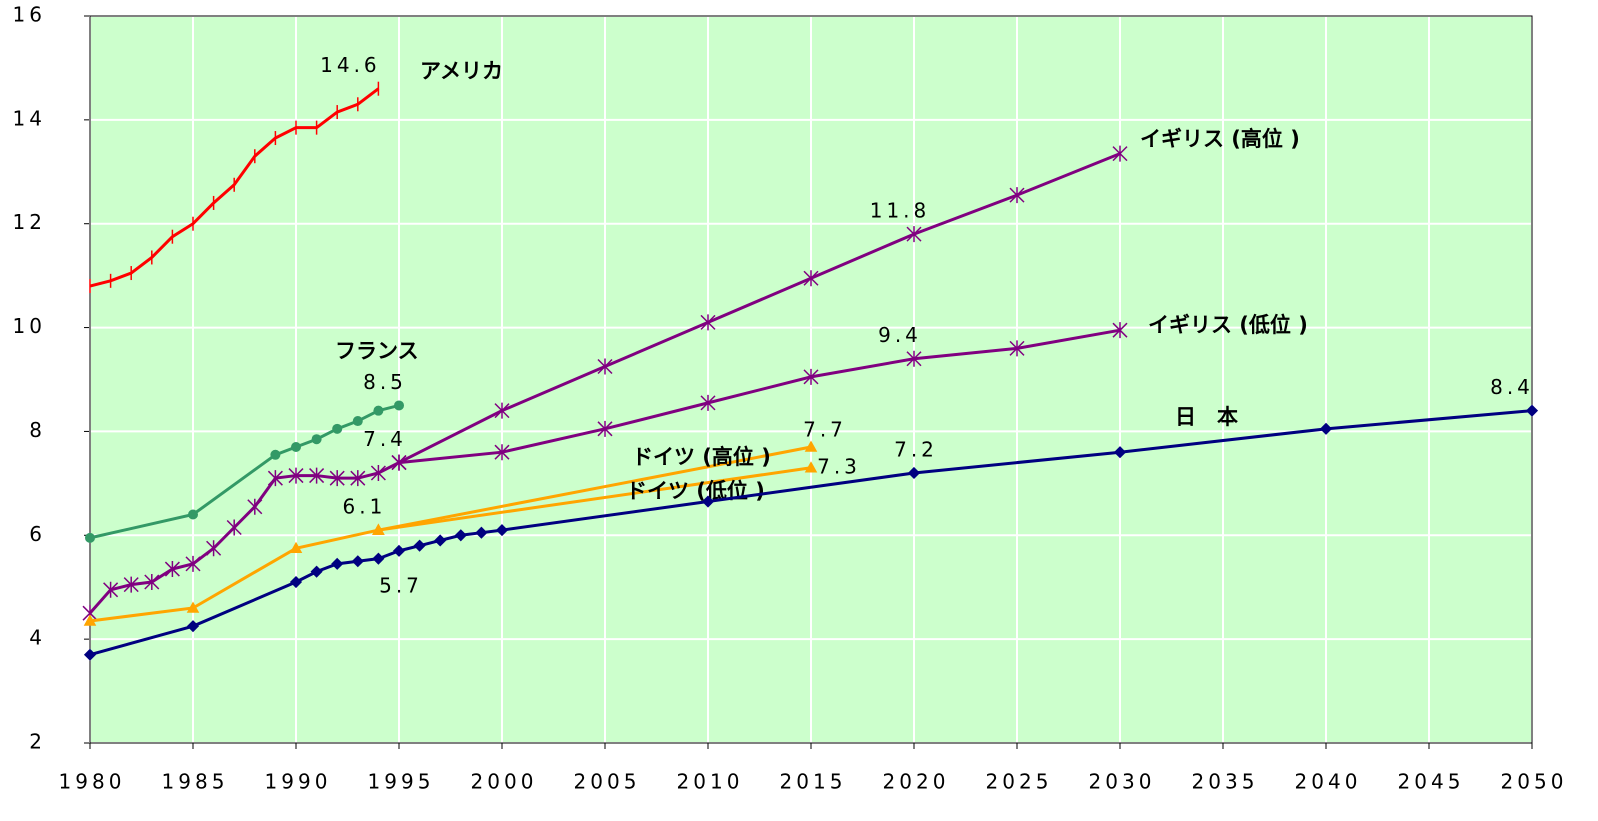 The width and height of the screenshot is (1598, 821). Describe the element at coordinates (37, 742) in the screenshot. I see `y-tick-label: 2` at that location.